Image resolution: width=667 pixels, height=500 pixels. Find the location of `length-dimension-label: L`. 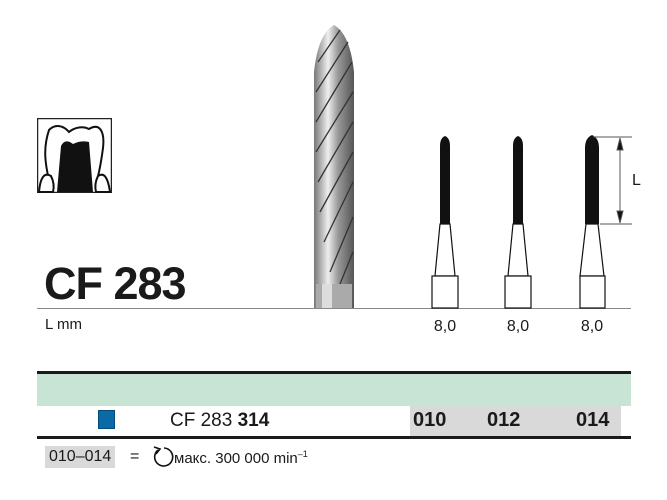

length-dimension-label: L is located at coordinates (636, 180).